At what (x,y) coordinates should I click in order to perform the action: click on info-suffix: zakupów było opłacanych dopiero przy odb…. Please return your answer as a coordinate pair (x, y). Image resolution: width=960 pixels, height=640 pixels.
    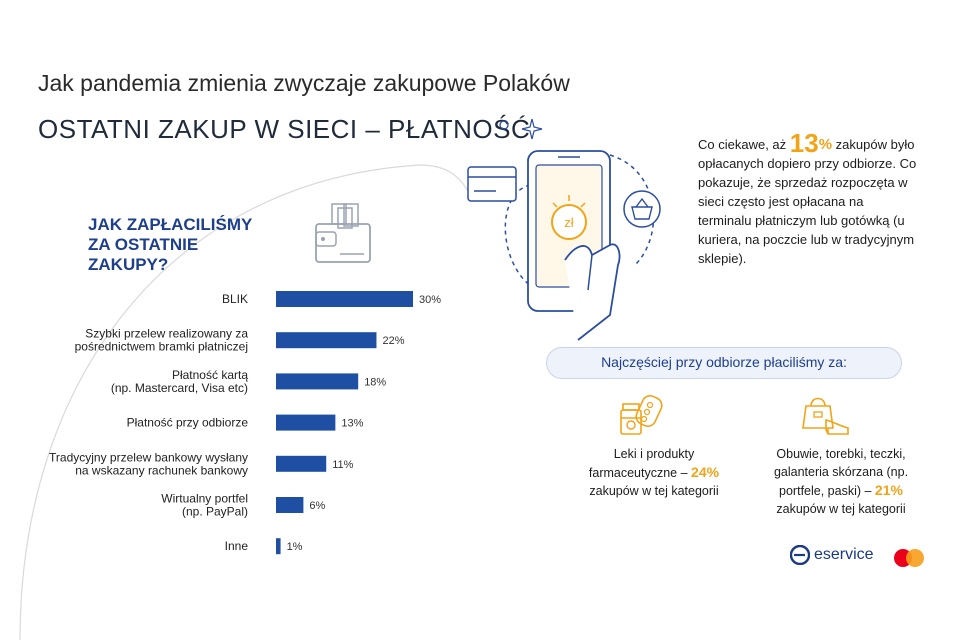
    Looking at the image, I should click on (807, 201).